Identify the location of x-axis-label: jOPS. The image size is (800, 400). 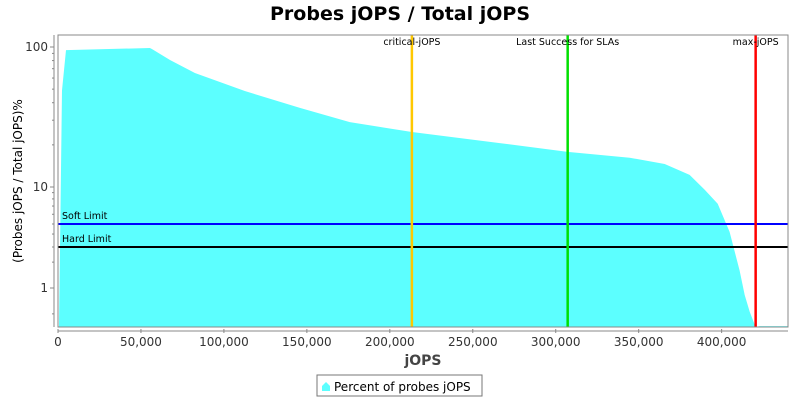
(422, 361).